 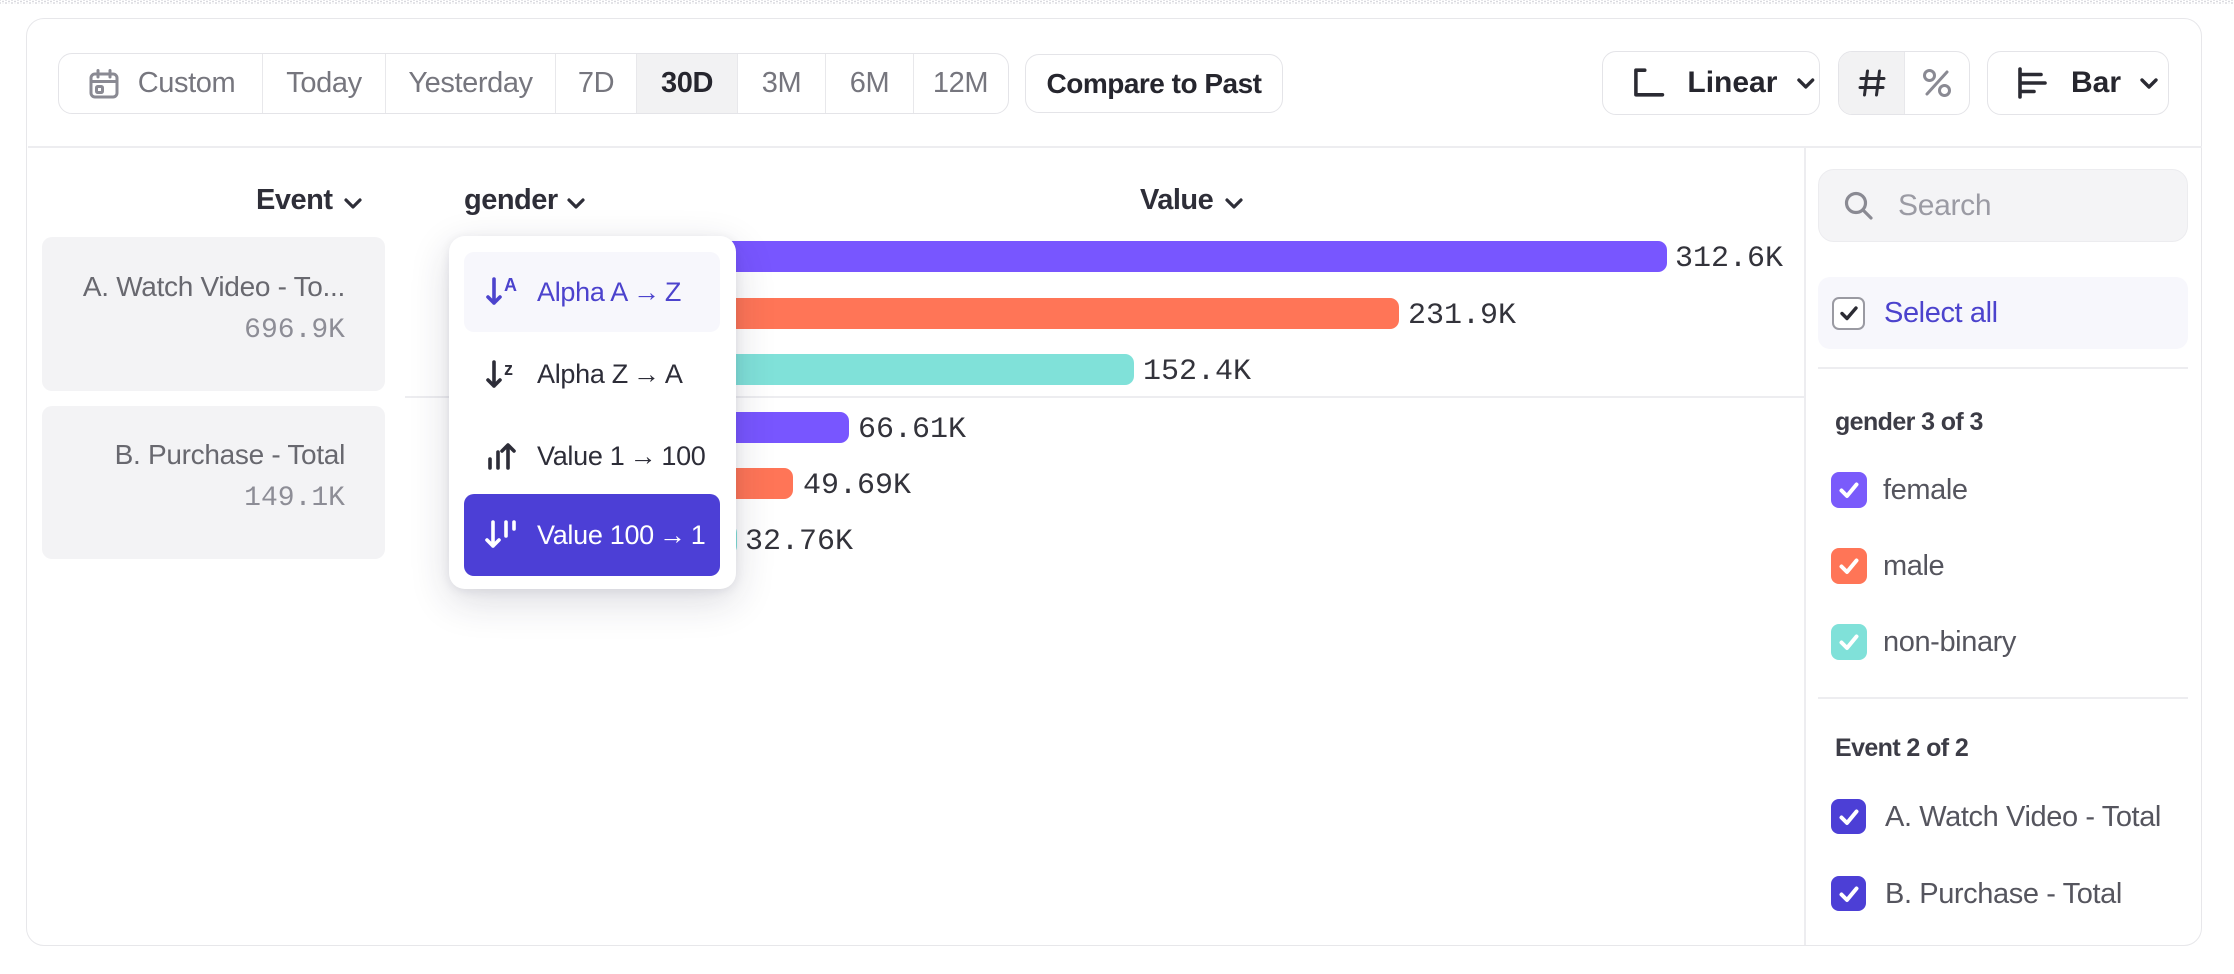 I want to click on svg-text: A, so click(x=510, y=285).